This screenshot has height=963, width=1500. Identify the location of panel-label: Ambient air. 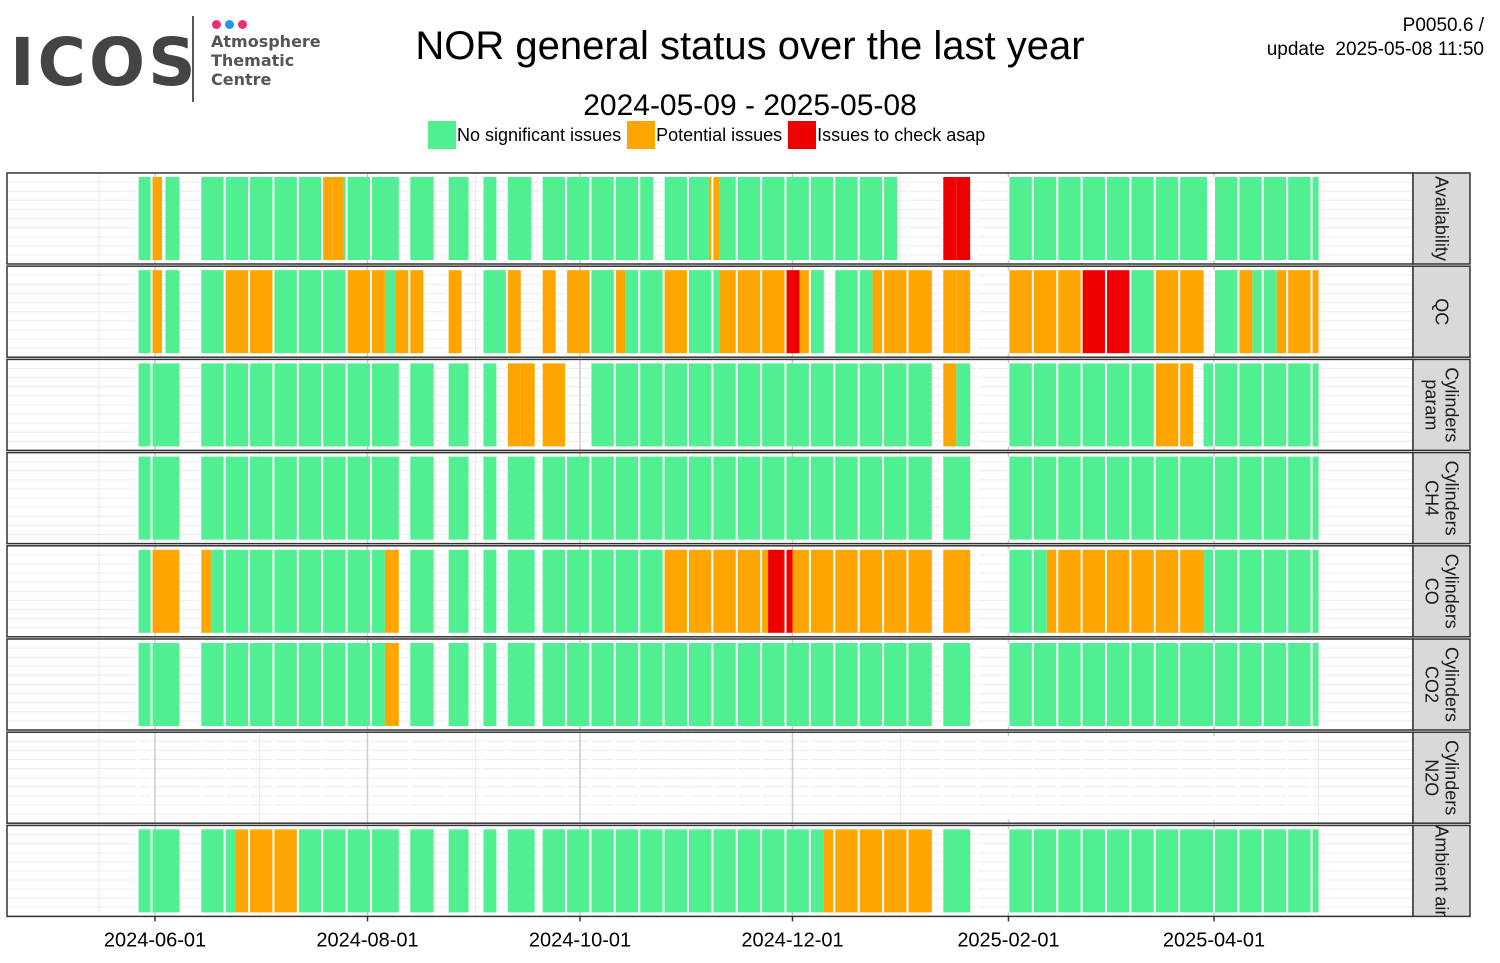
(1442, 870).